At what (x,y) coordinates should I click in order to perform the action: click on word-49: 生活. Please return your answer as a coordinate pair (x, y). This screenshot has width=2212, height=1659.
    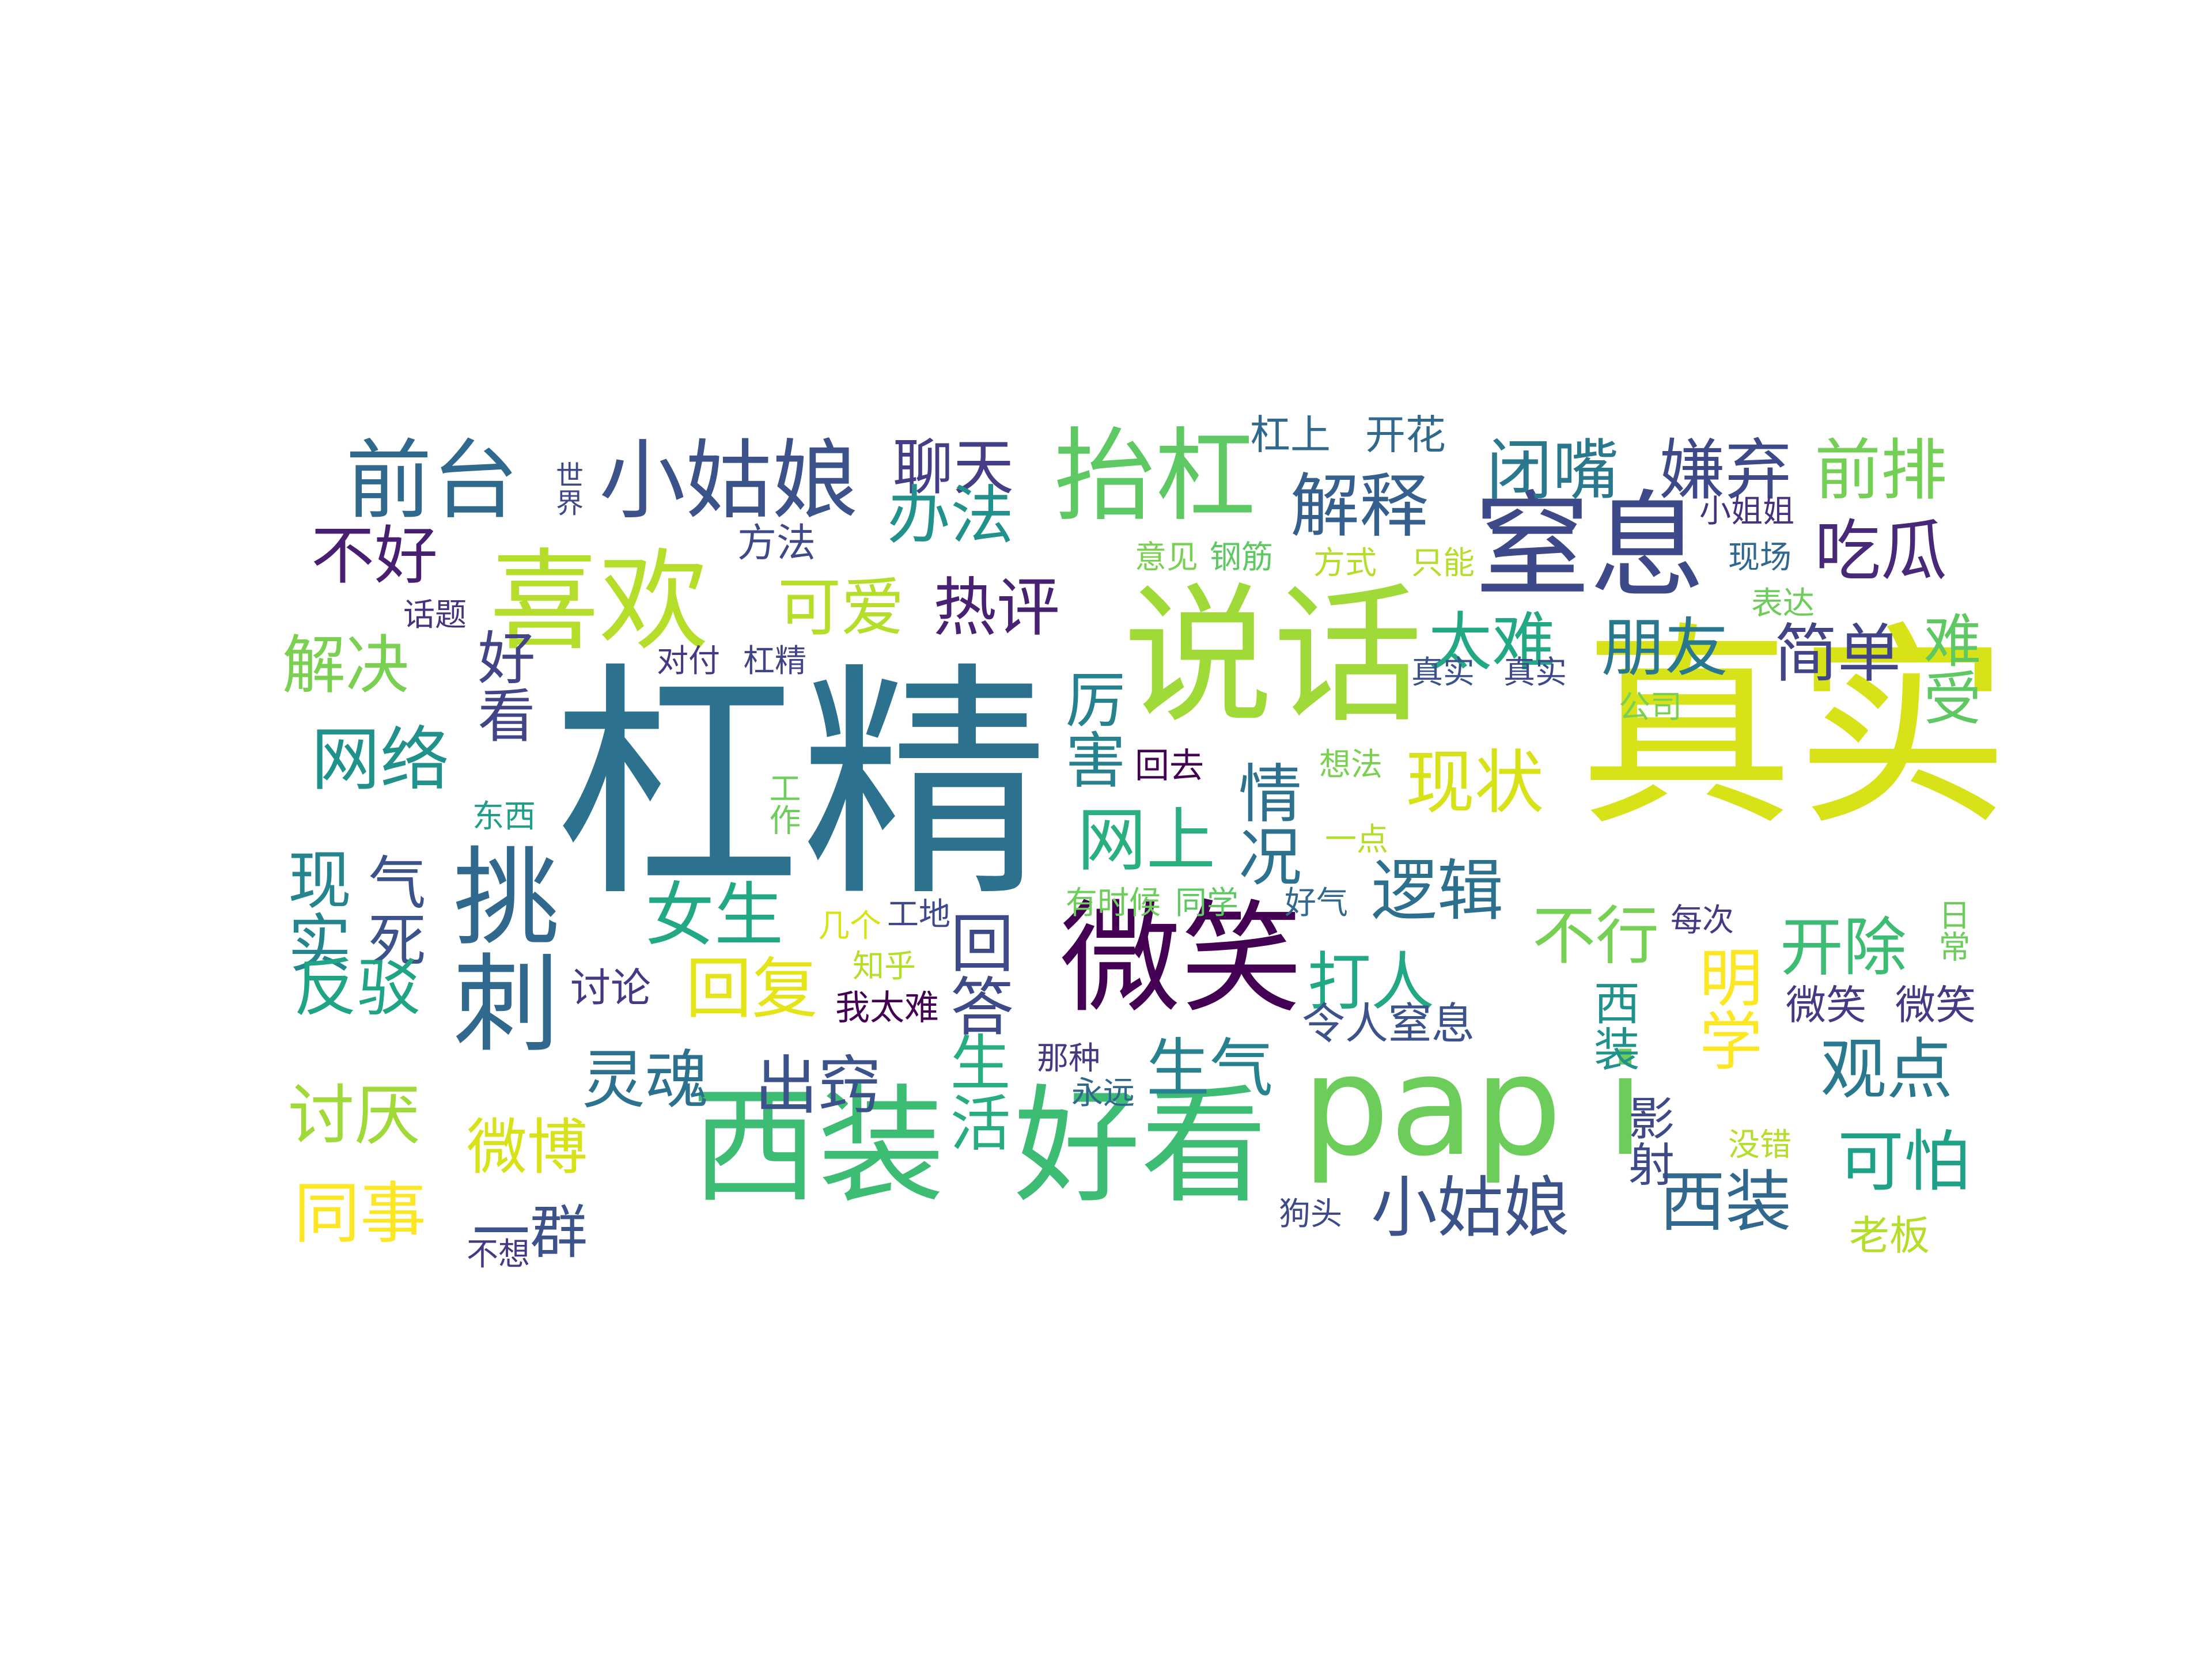
    Looking at the image, I should click on (975, 1091).